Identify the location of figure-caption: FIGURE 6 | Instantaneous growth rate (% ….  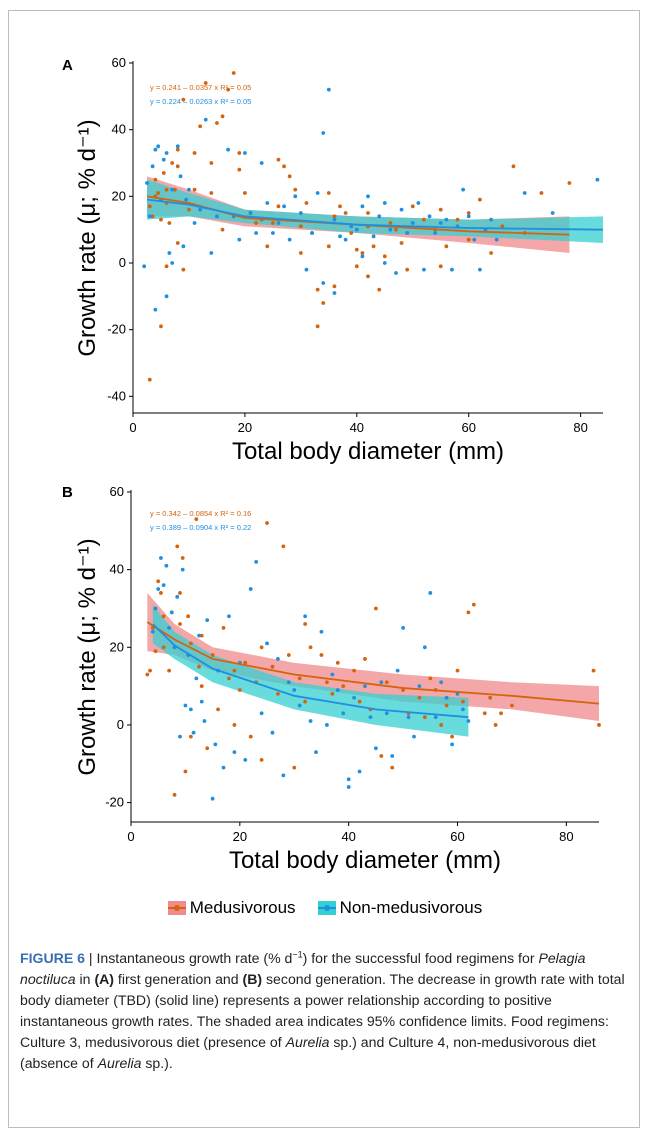
(324, 1011).